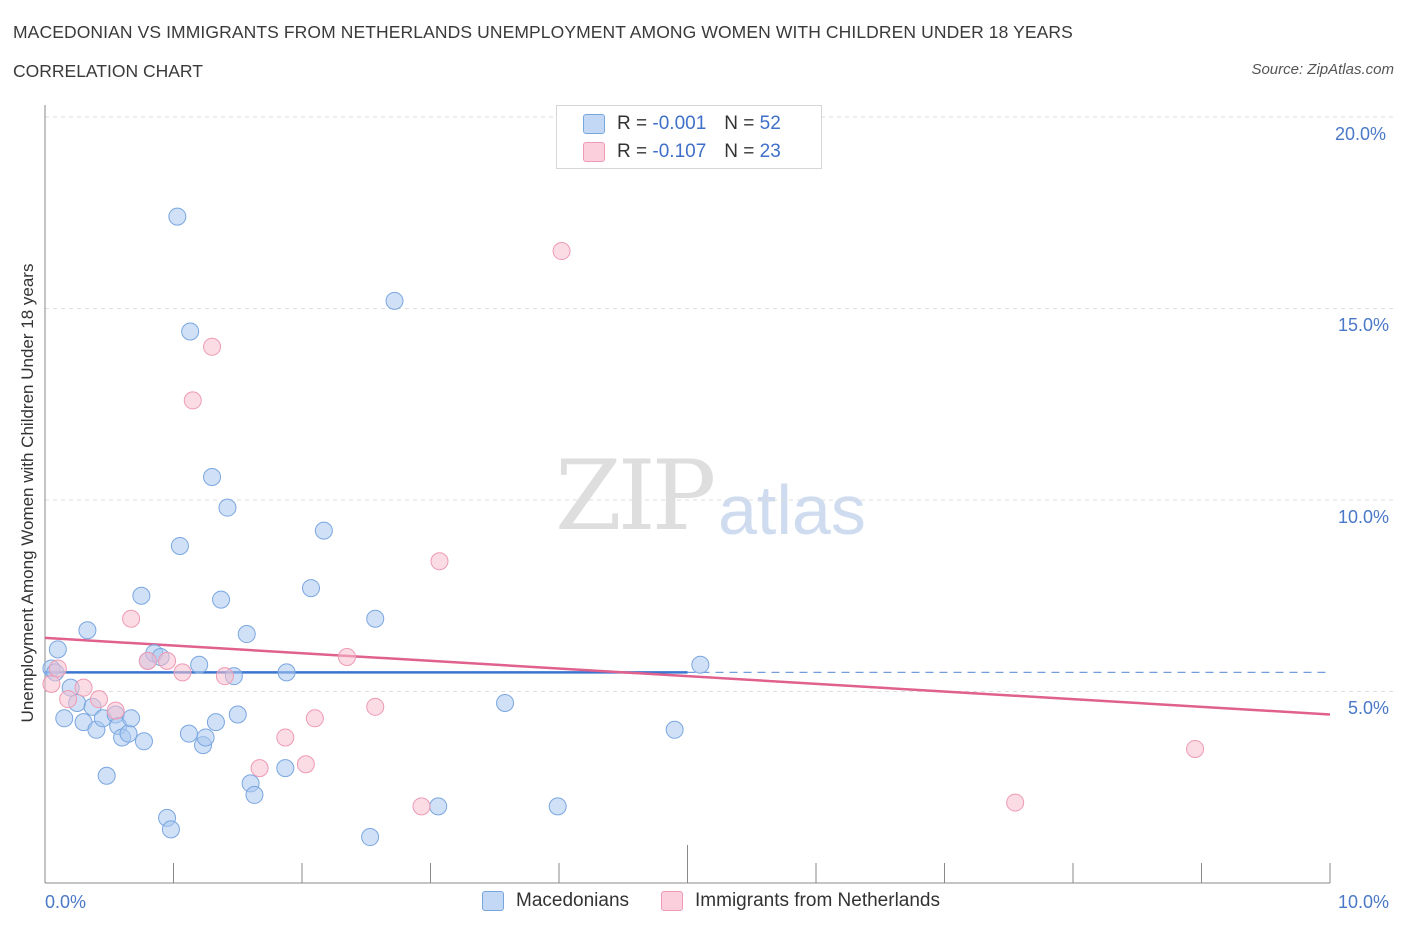 The image size is (1406, 930). Describe the element at coordinates (1361, 134) in the screenshot. I see `y-tick-label-20: 20.0%` at that location.